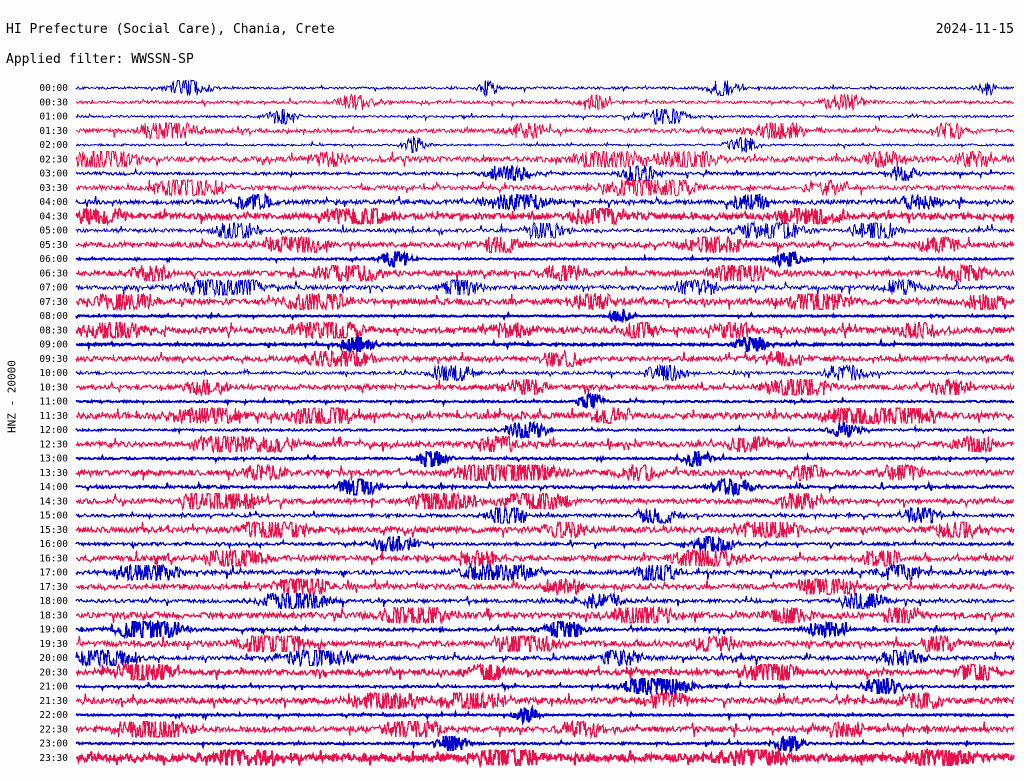 The image size is (1024, 780). What do you see at coordinates (53, 430) in the screenshot?
I see `time-tick-label: 12:00` at bounding box center [53, 430].